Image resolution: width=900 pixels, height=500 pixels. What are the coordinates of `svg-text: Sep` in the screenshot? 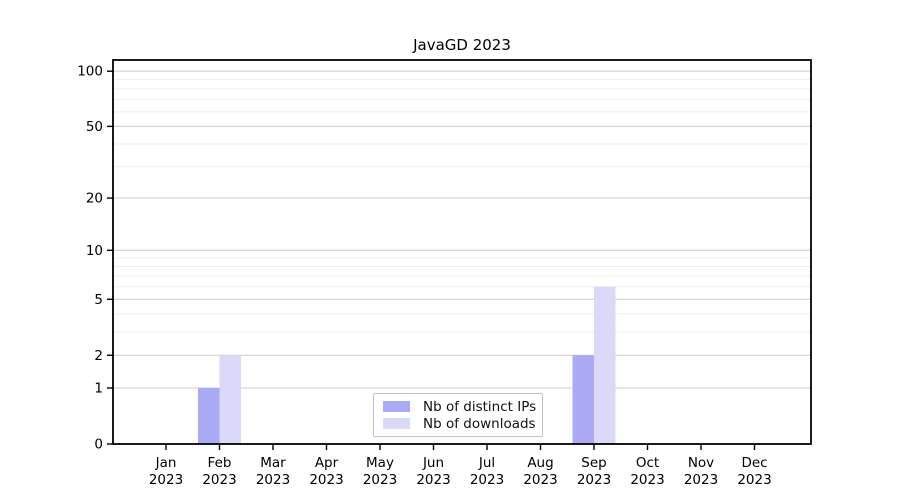 It's located at (593, 463).